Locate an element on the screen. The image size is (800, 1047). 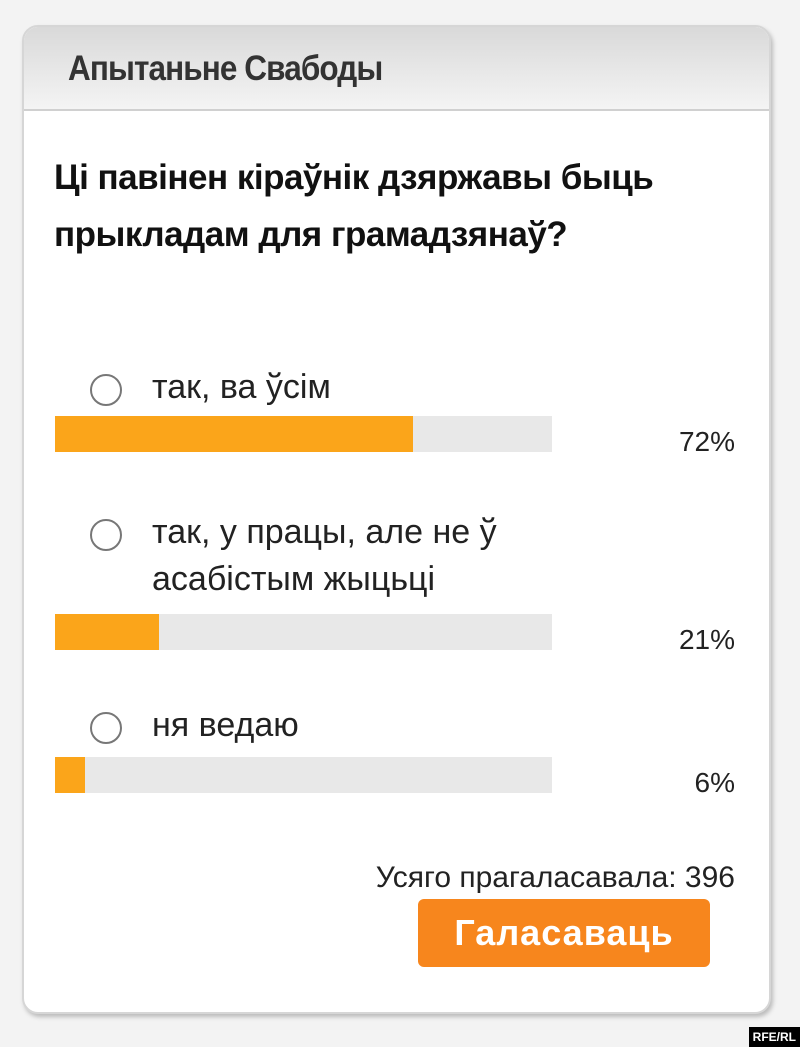
rferl-logo: RFE/RL is located at coordinates (774, 1037).